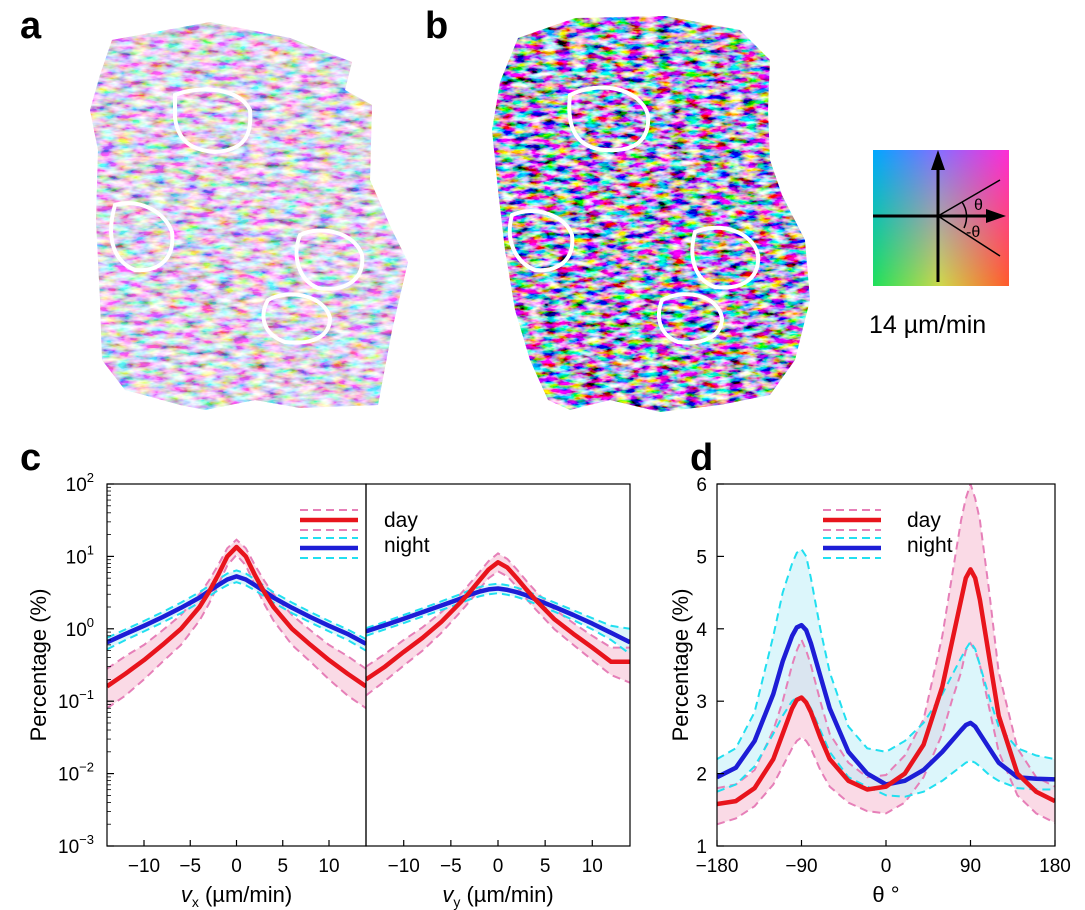  I want to click on angle-arc, so click(964, 215).